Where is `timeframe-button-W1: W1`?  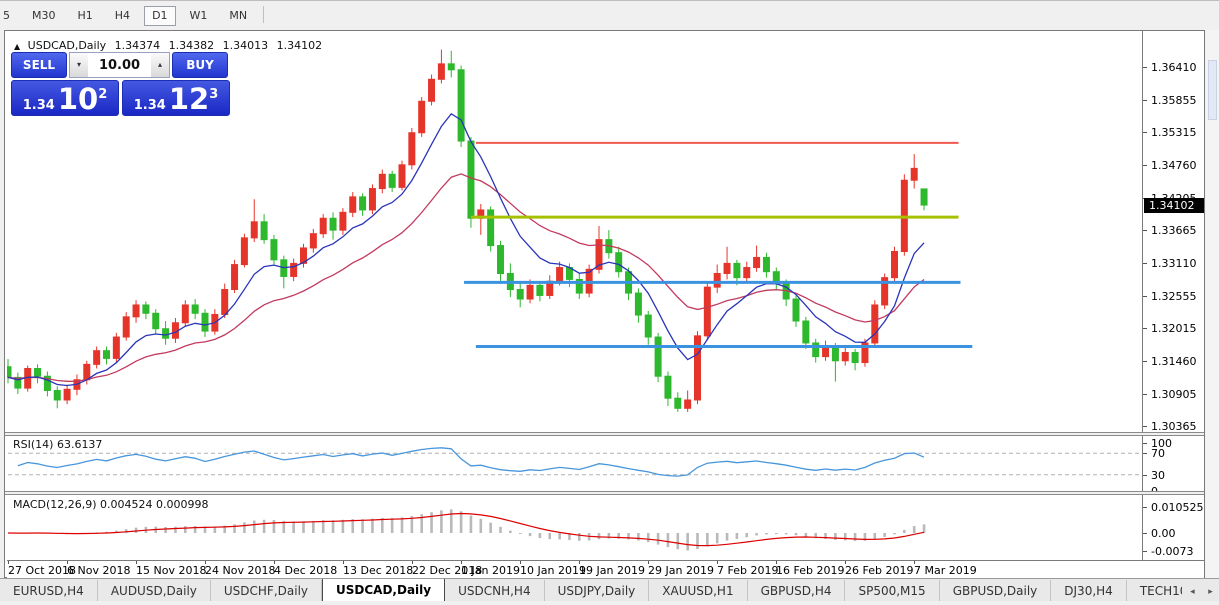 timeframe-button-W1: W1 is located at coordinates (198, 15).